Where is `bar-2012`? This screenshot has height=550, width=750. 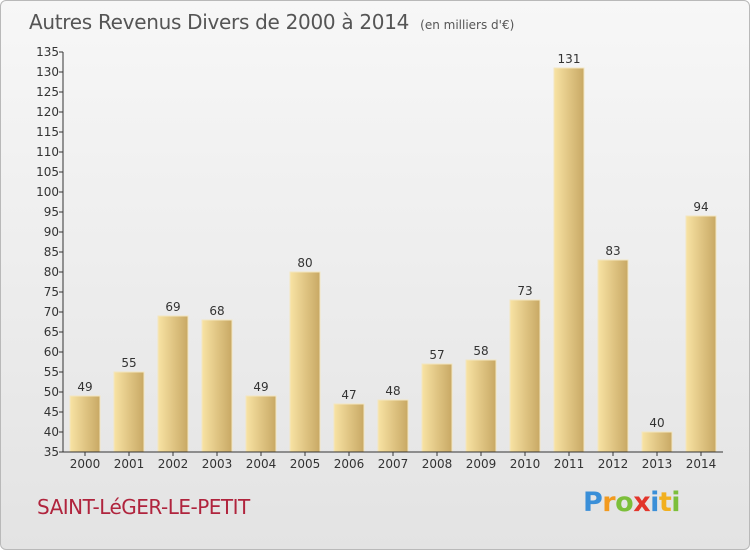 bar-2012 is located at coordinates (613, 356).